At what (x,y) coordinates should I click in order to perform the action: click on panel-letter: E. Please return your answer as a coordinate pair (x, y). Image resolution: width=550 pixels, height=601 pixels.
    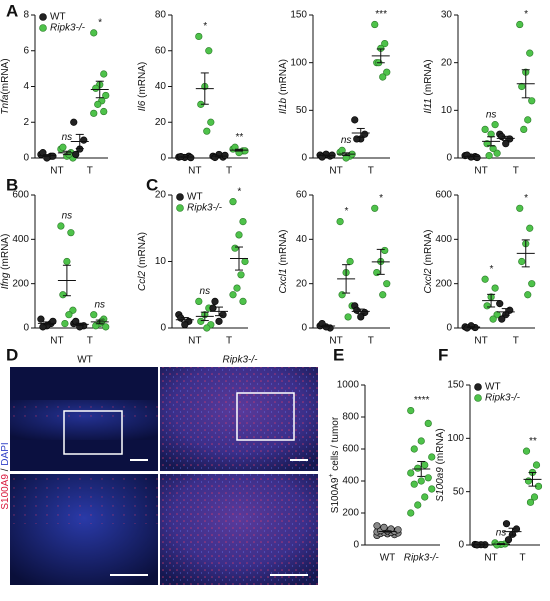
    Looking at the image, I should click on (338, 354).